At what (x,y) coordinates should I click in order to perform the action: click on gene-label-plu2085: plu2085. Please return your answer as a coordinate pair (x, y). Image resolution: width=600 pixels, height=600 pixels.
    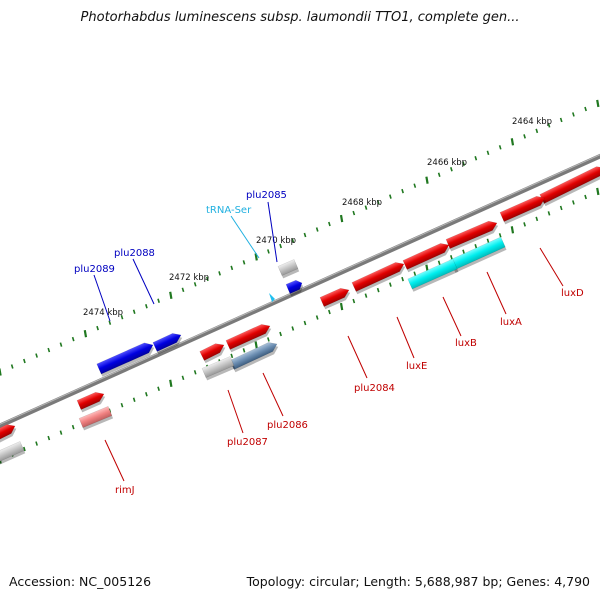
    Looking at the image, I should click on (266, 195).